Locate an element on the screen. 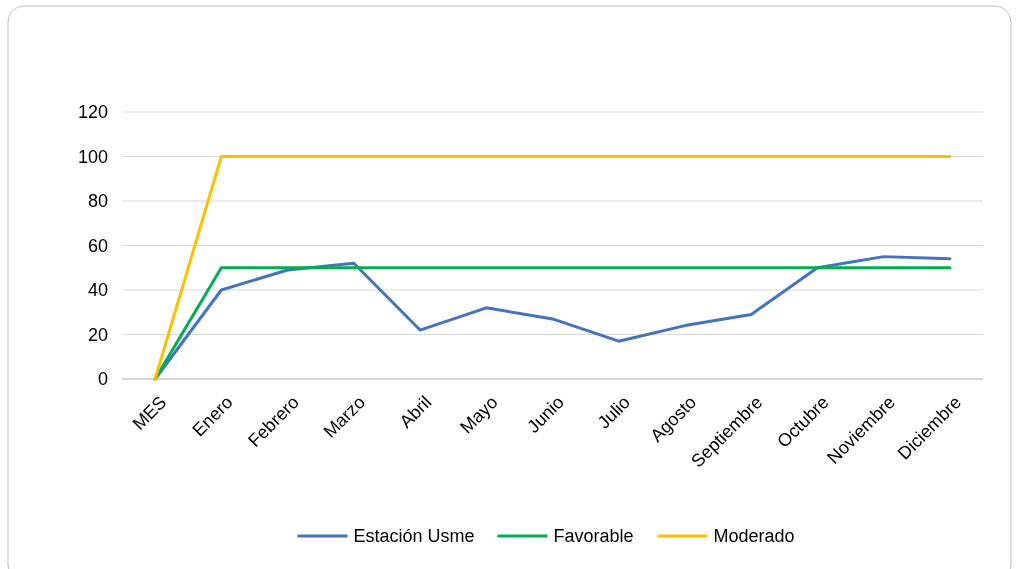 The image size is (1019, 569). legend-label: Favorable is located at coordinates (593, 536).